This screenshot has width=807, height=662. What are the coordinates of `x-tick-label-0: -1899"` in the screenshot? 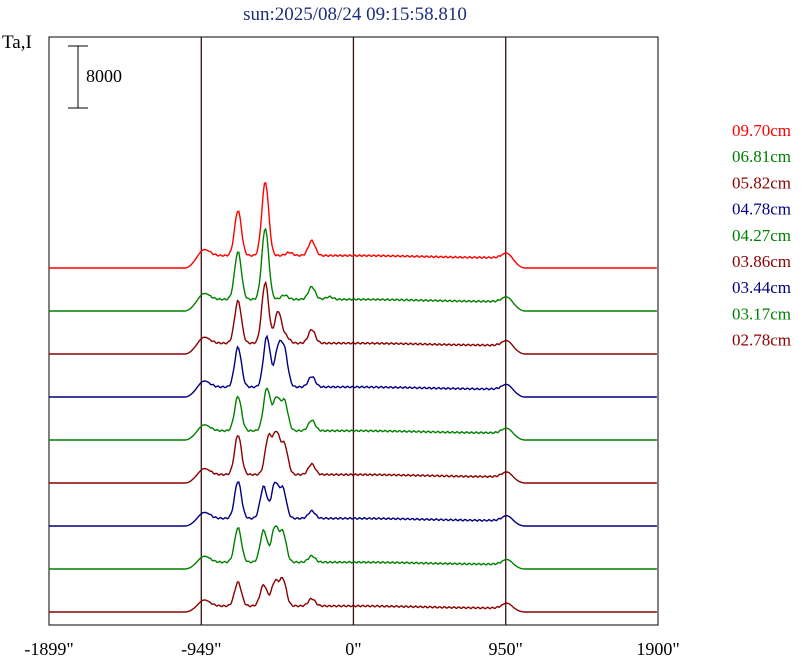 It's located at (48, 649).